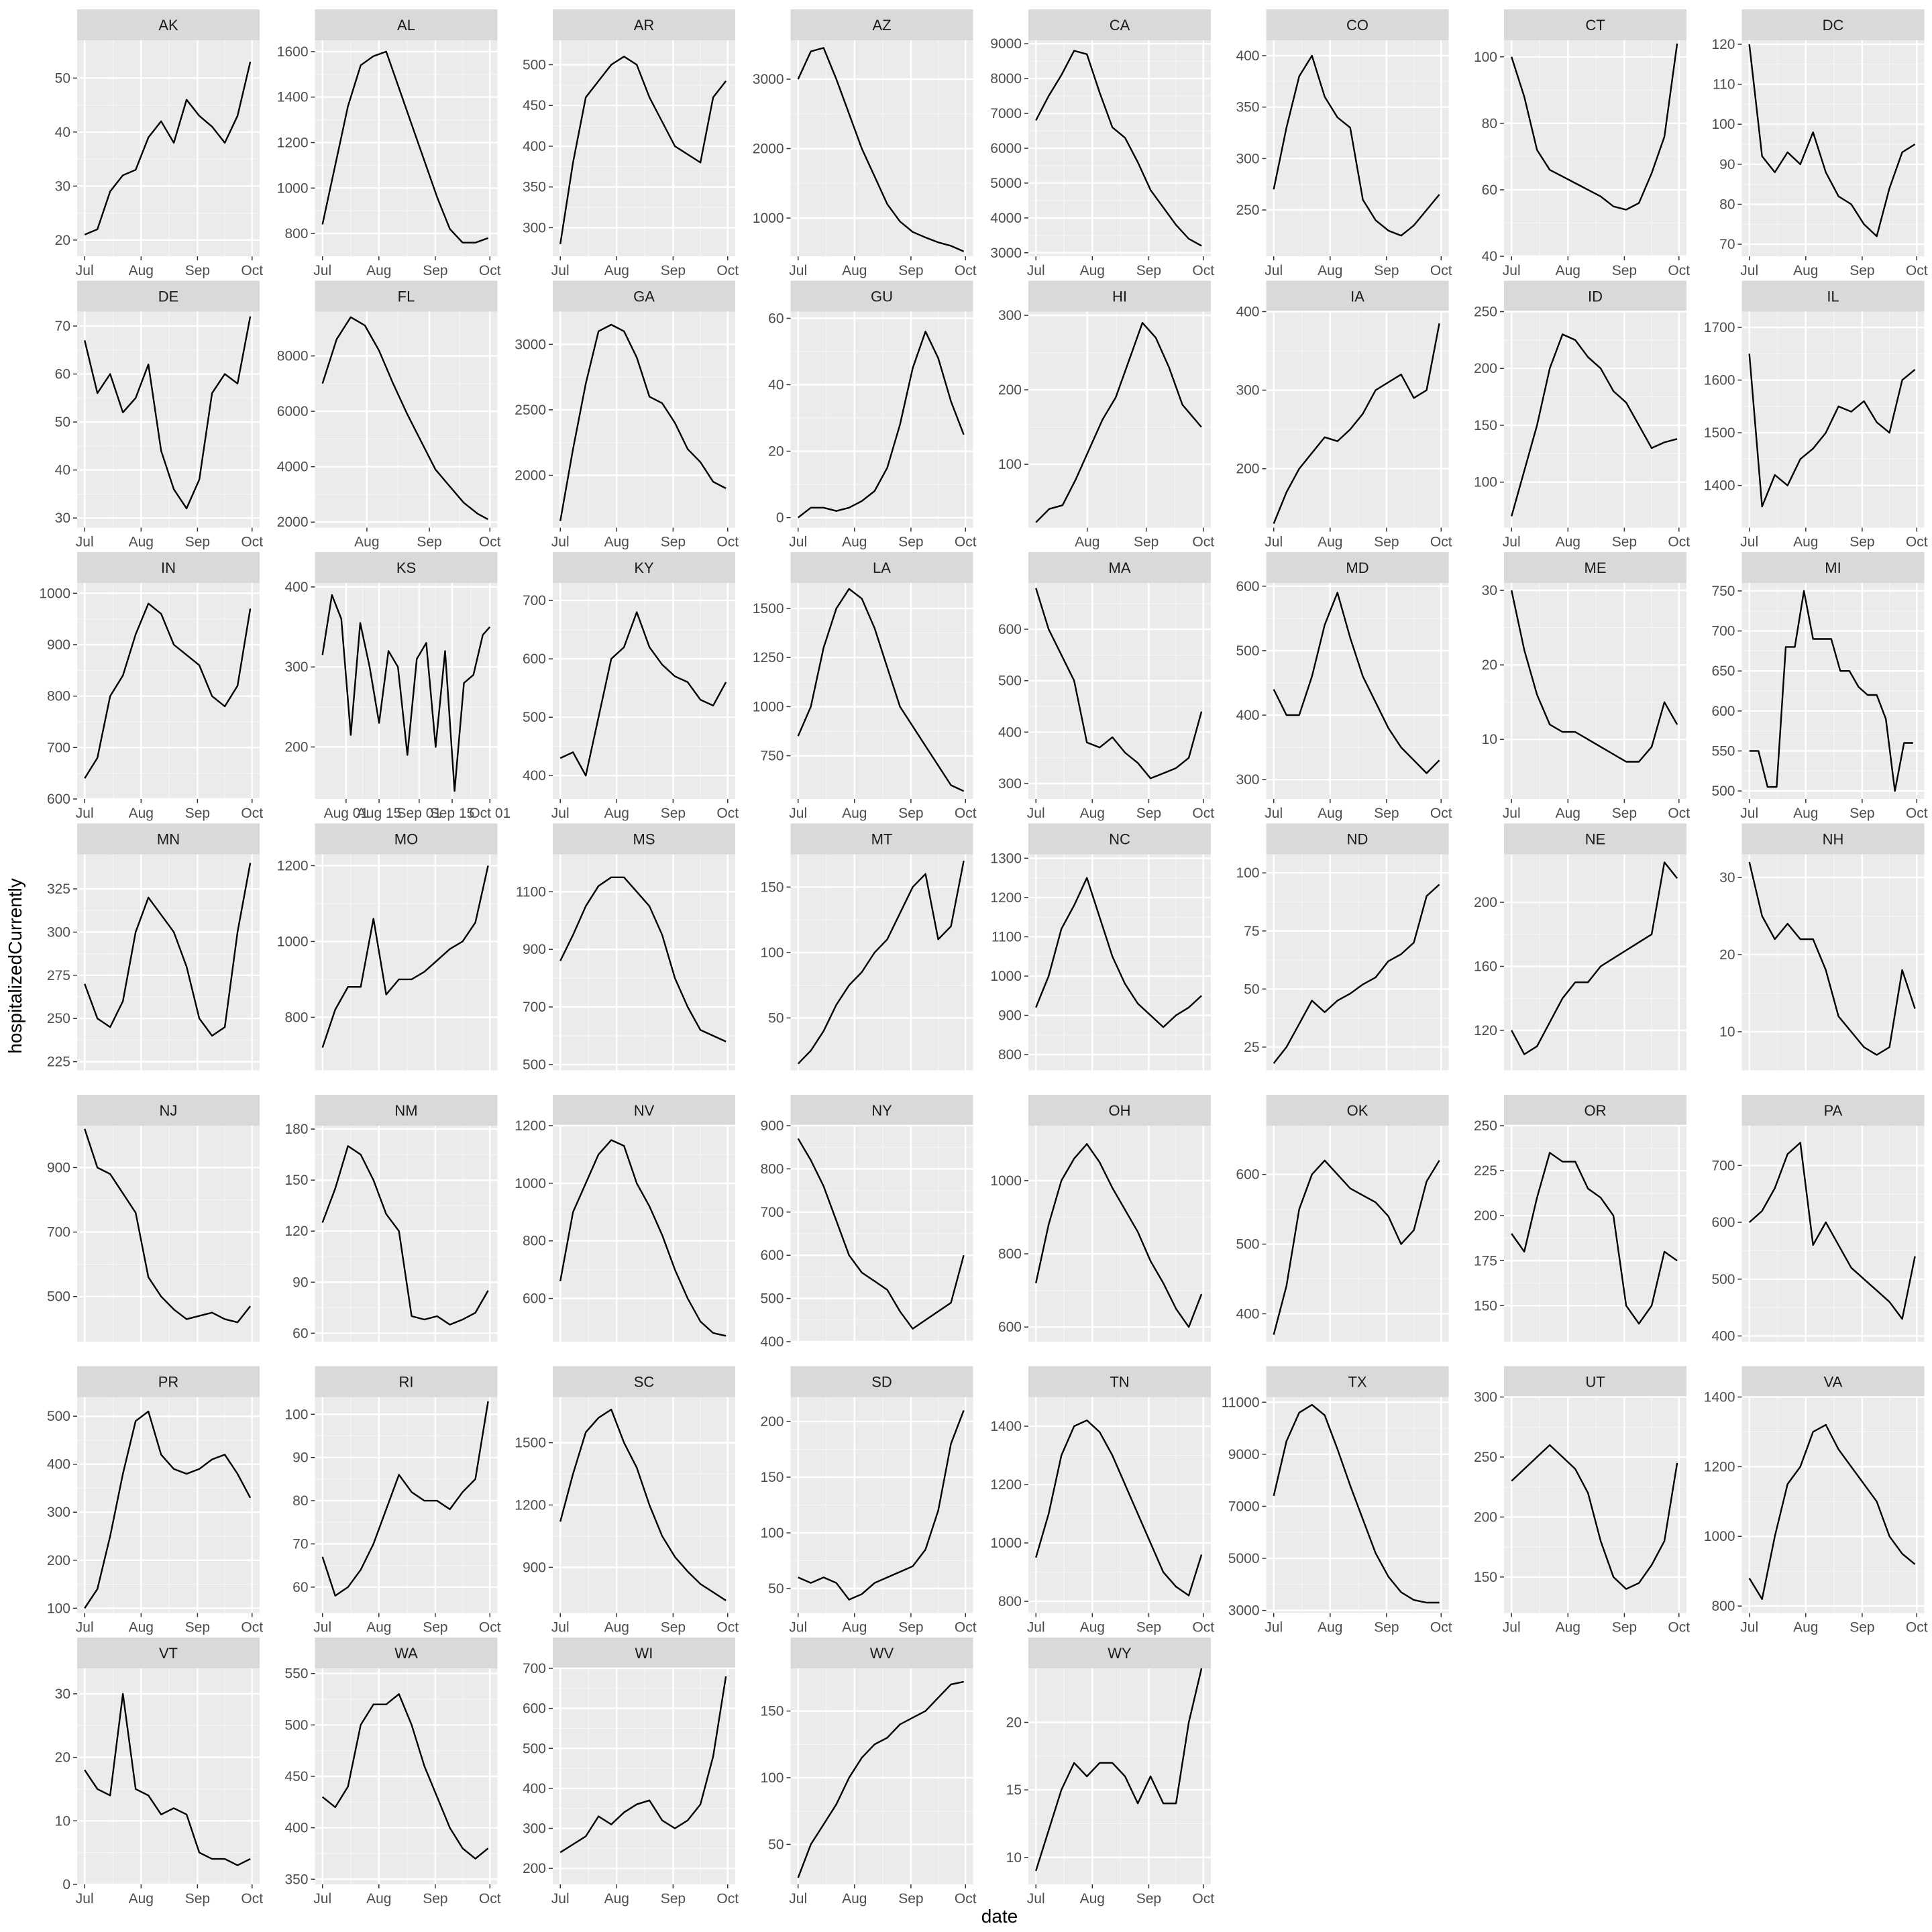 The width and height of the screenshot is (1932, 1932). What do you see at coordinates (530, 1505) in the screenshot?
I see `y-tick-label: 1200` at bounding box center [530, 1505].